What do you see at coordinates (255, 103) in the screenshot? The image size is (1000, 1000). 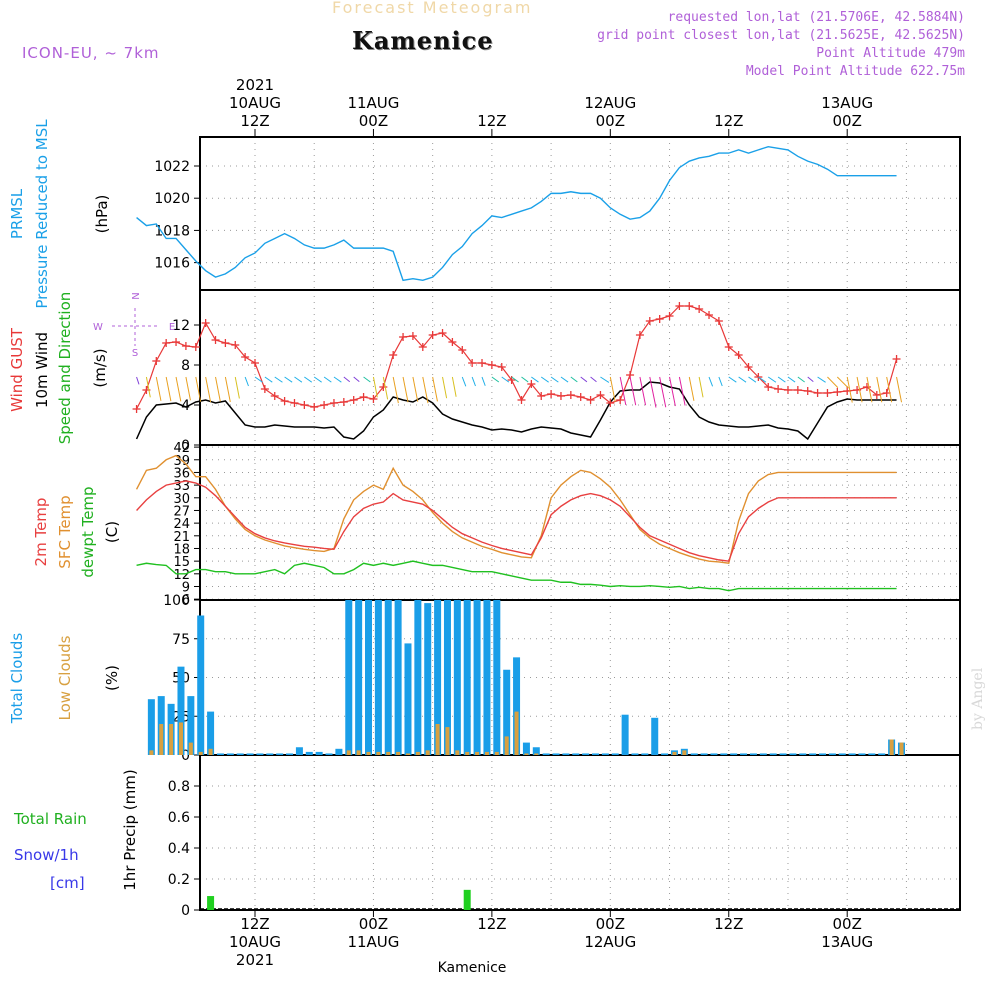 I see `x-tick-label-top: 10AUG` at bounding box center [255, 103].